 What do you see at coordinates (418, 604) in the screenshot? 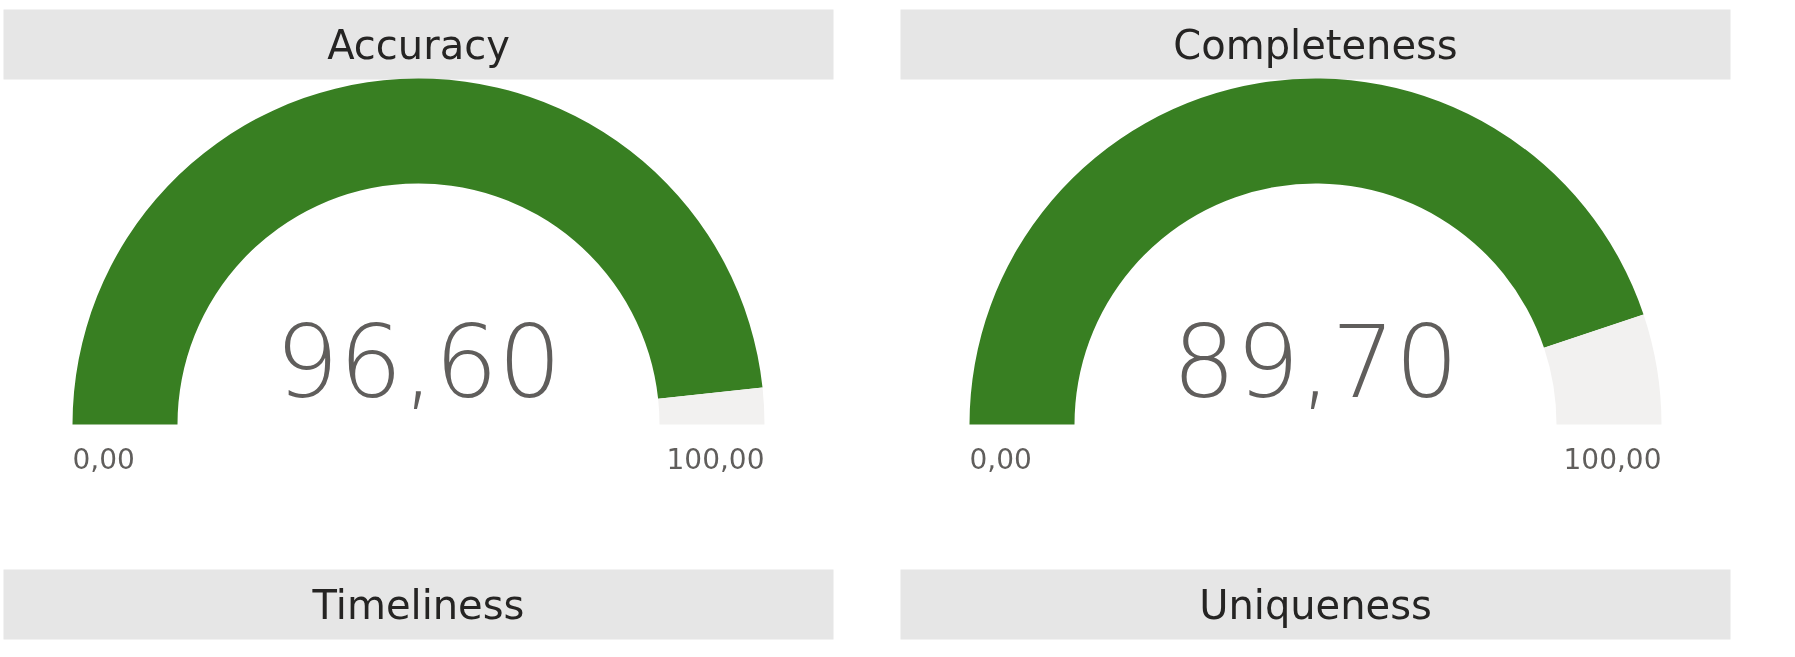
I see `text: Timeliness` at bounding box center [418, 604].